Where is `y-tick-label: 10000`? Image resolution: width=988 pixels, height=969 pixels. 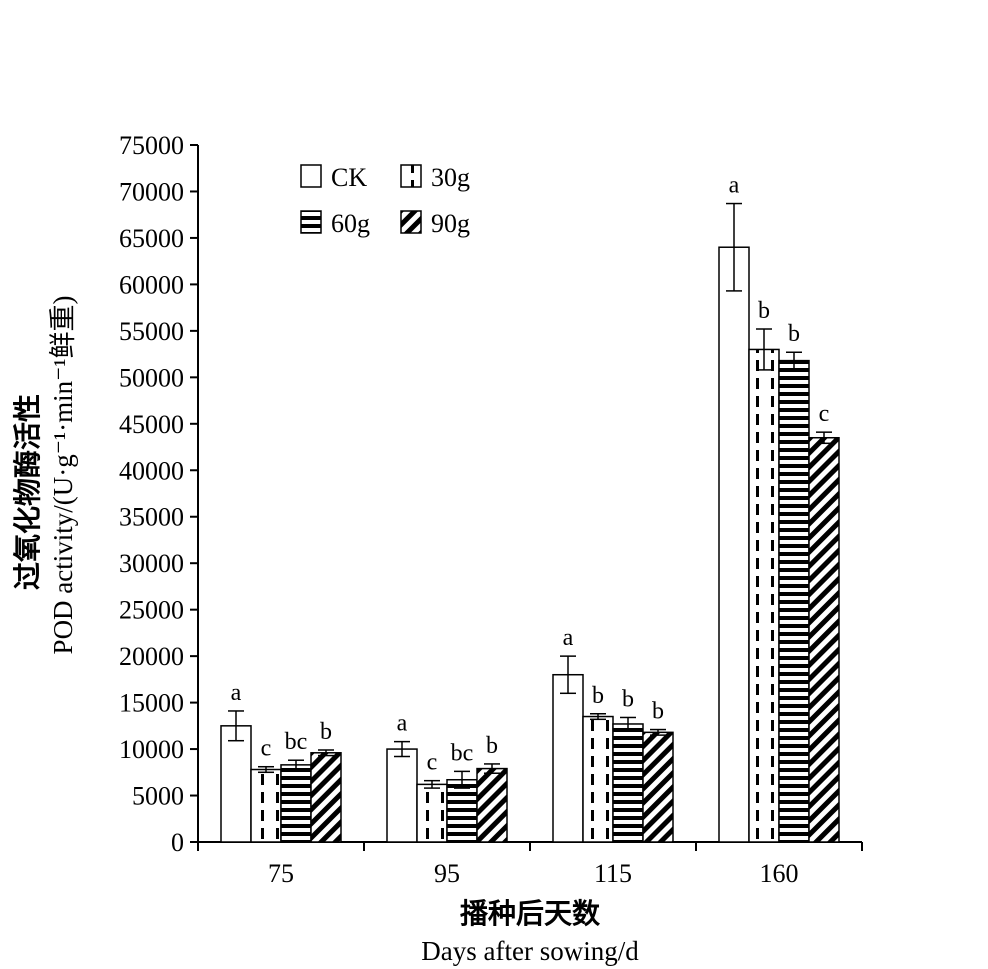 y-tick-label: 10000 is located at coordinates (151, 749).